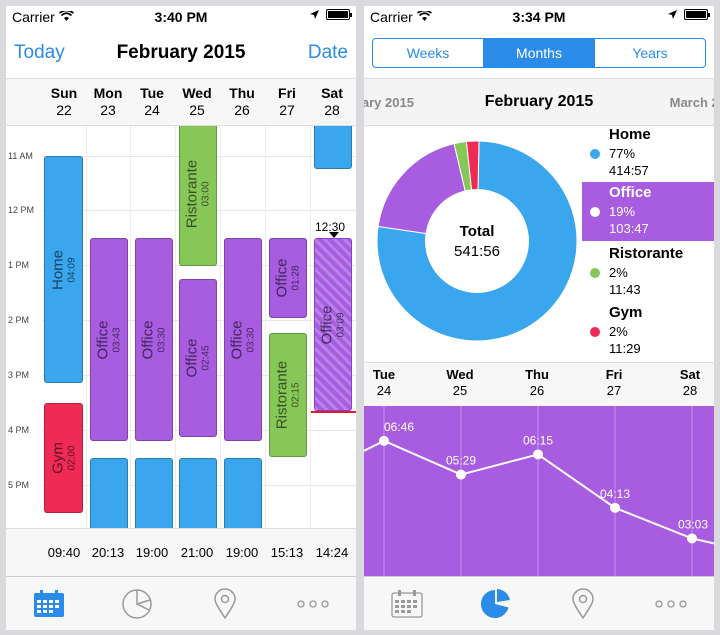 The height and width of the screenshot is (635, 720). What do you see at coordinates (288, 395) in the screenshot?
I see `event-ristorante: Ristorante 02:15` at bounding box center [288, 395].